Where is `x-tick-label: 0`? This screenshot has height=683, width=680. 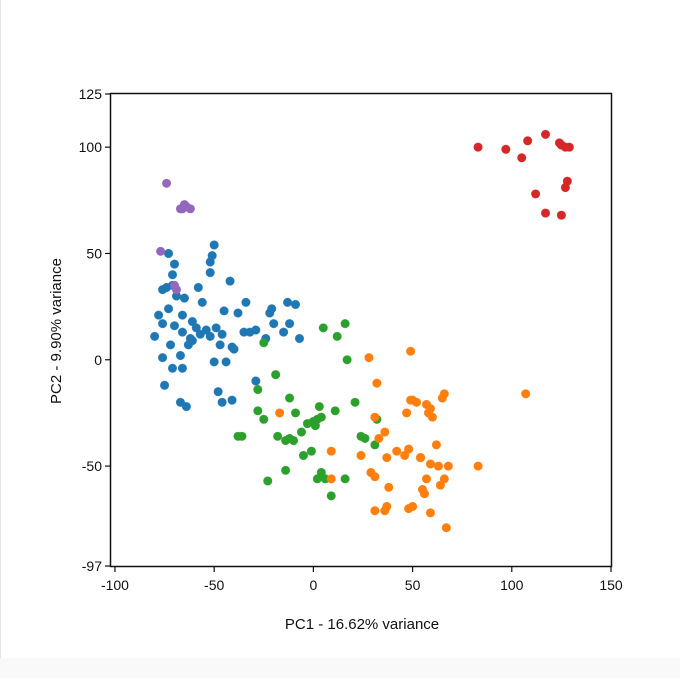
x-tick-label: 0 is located at coordinates (313, 585).